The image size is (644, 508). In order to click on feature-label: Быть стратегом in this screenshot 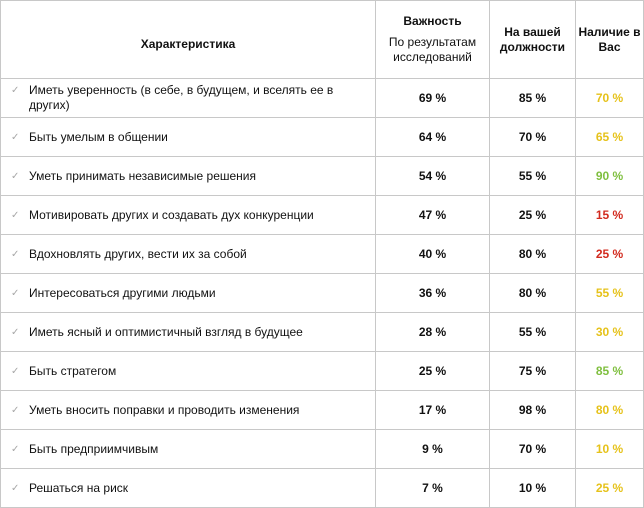, I will do `click(73, 370)`.